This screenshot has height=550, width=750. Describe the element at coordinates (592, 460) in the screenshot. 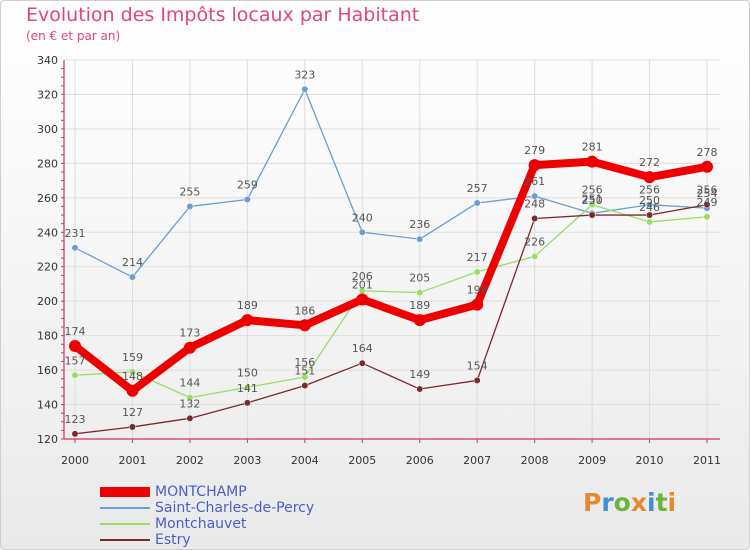

I see `x-tick-label: 2009` at that location.